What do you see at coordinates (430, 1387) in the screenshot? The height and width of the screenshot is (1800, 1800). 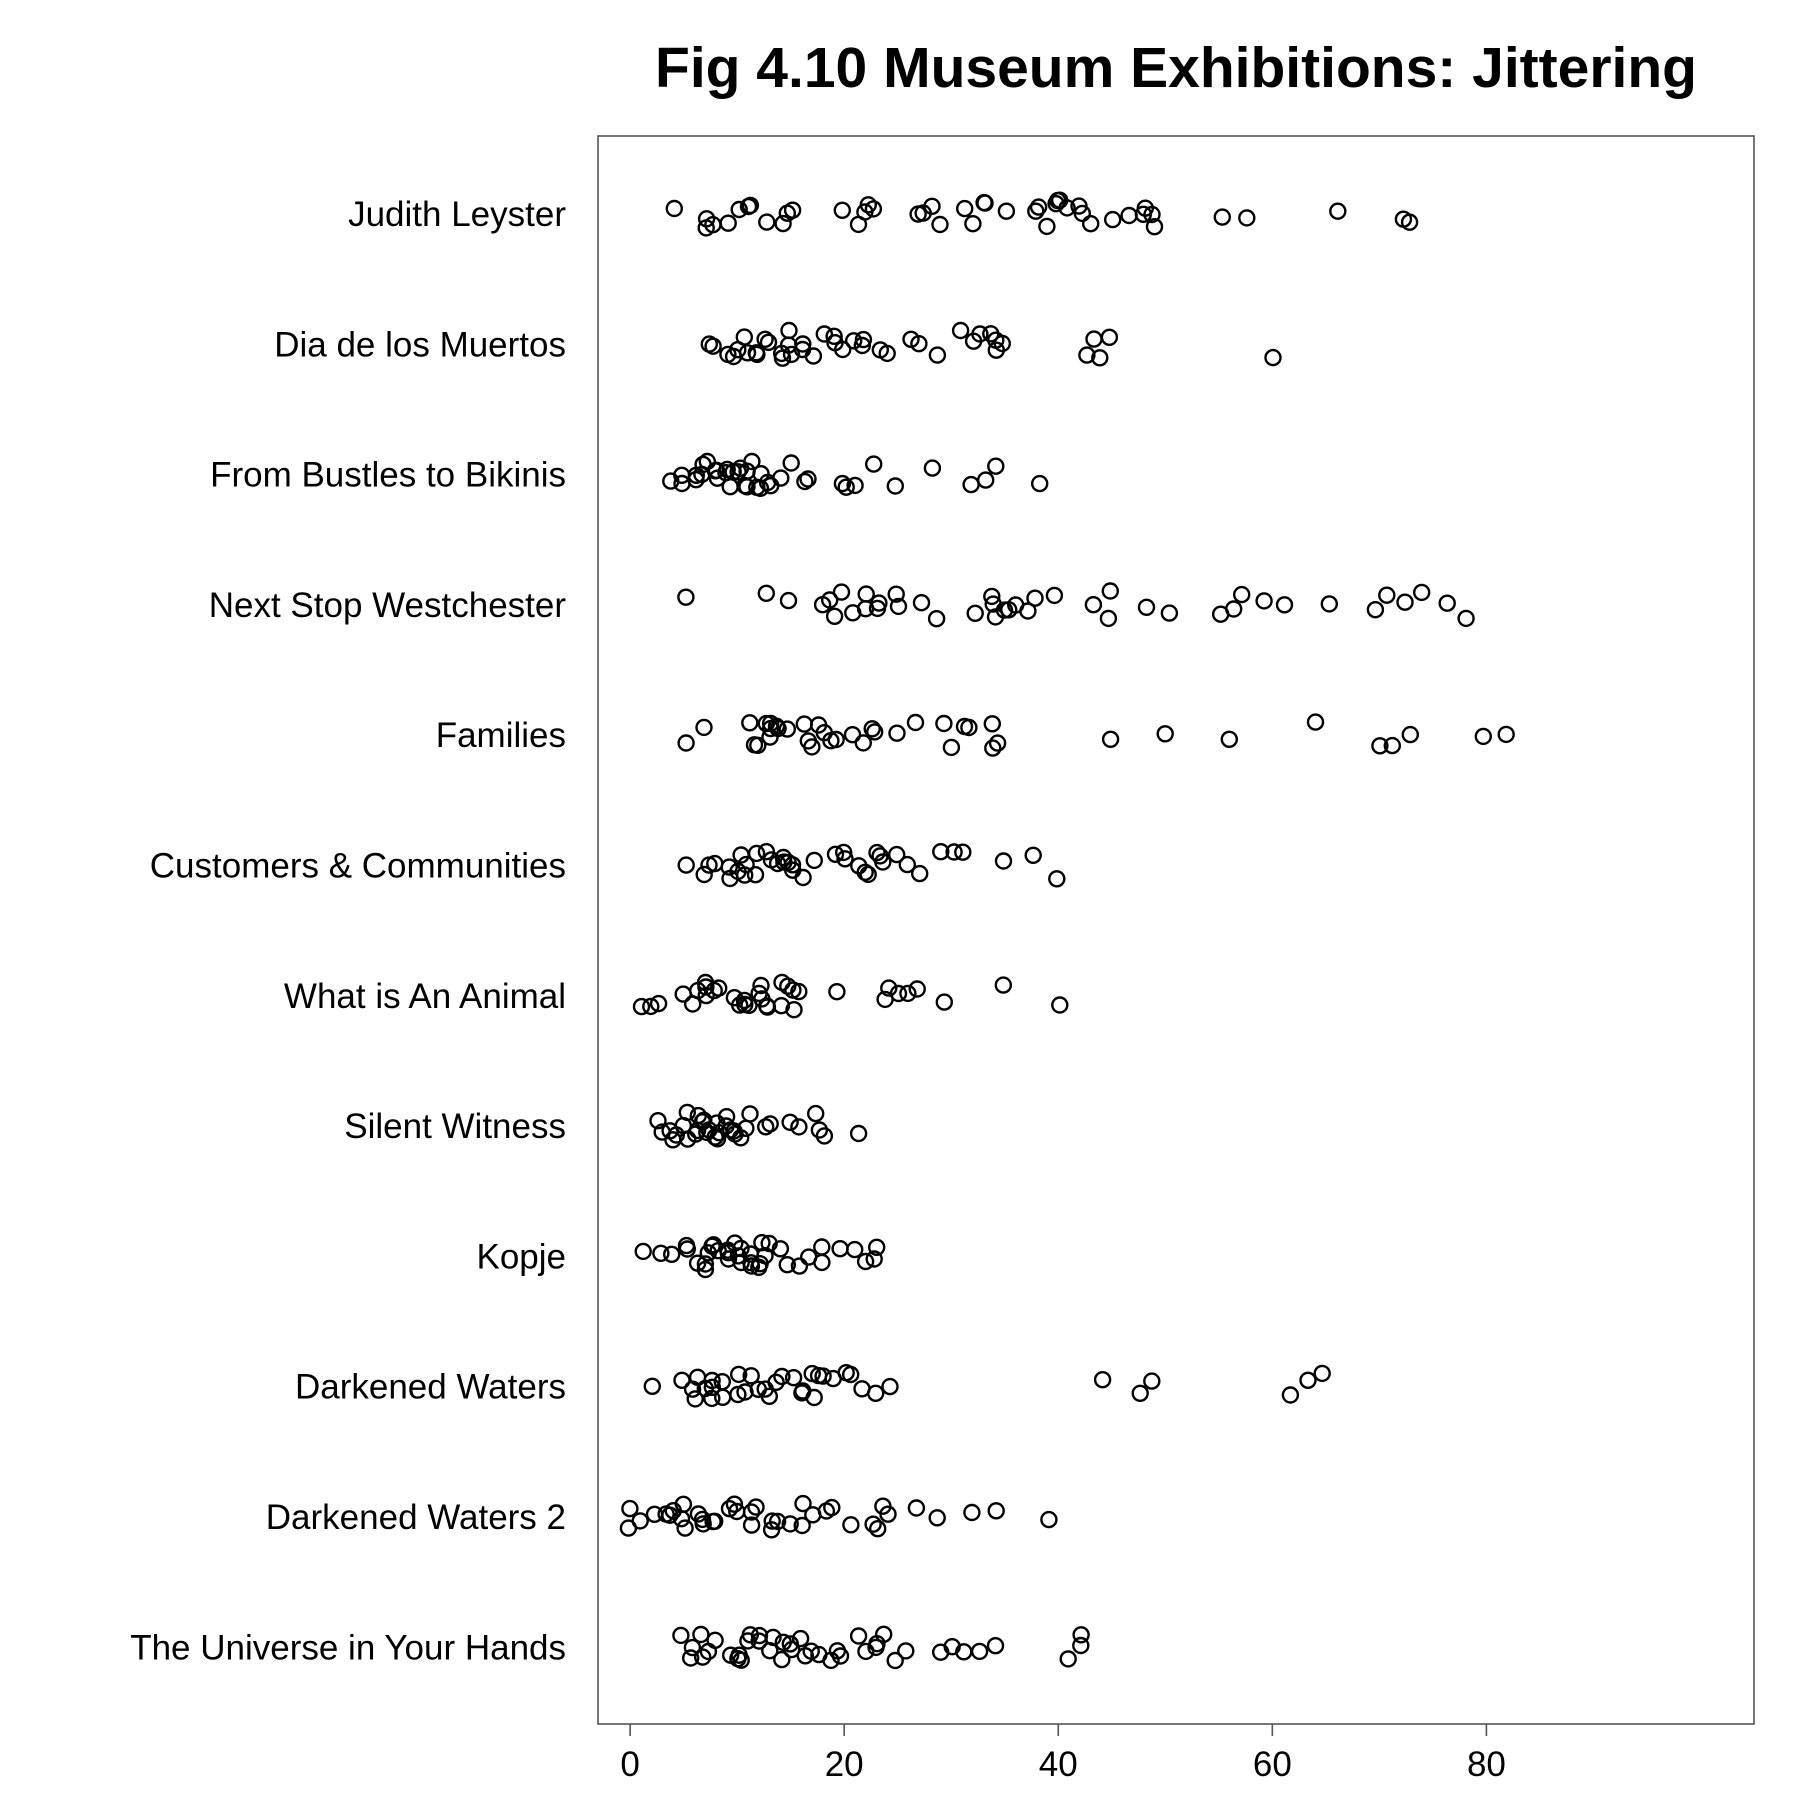 I see `category-label: Darkened Waters` at bounding box center [430, 1387].